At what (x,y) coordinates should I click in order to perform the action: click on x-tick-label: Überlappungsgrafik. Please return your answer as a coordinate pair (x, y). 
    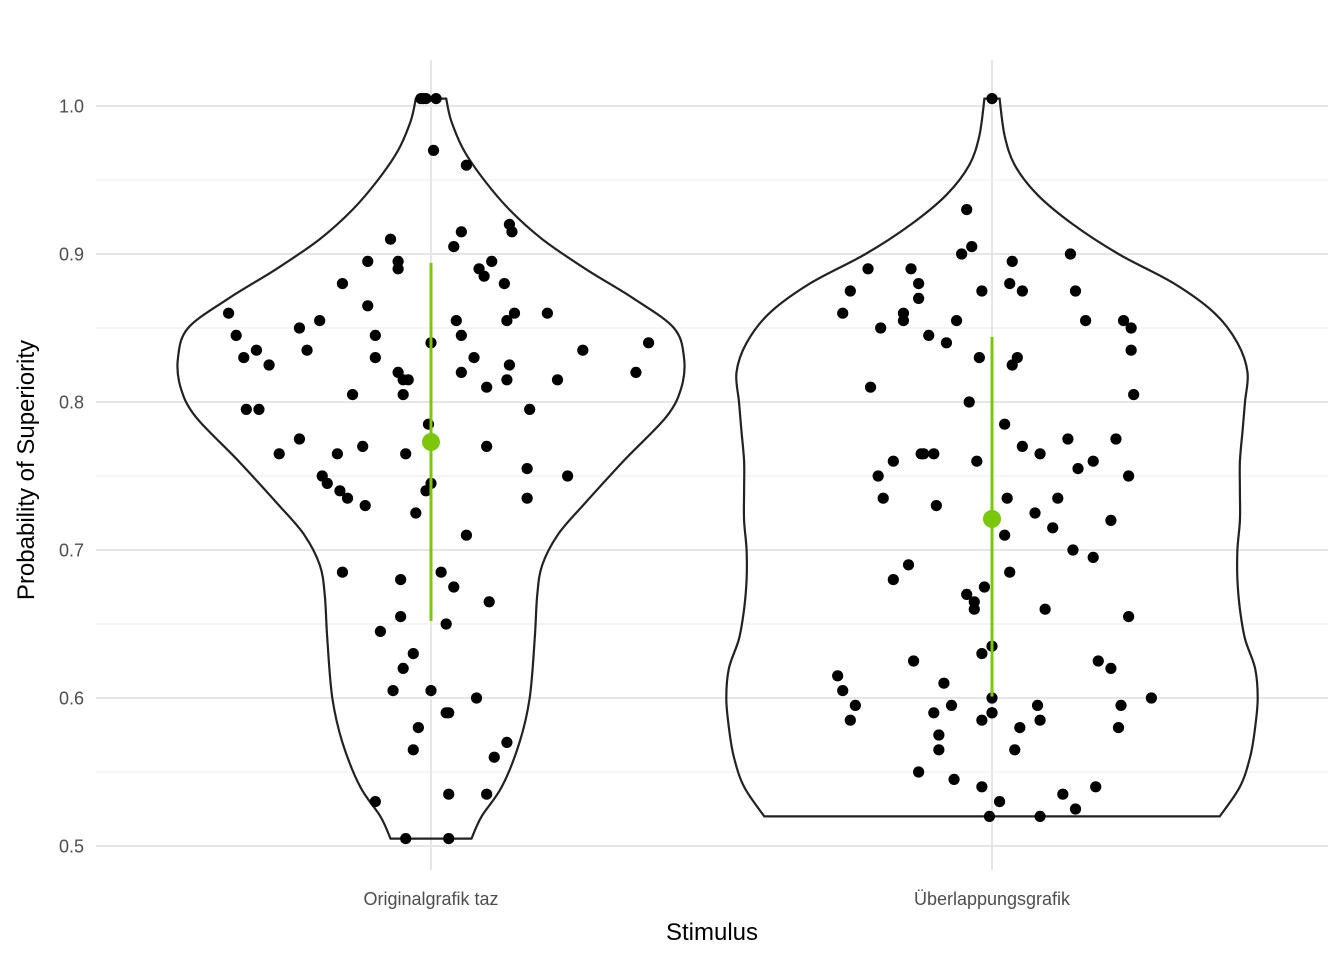
    Looking at the image, I should click on (992, 899).